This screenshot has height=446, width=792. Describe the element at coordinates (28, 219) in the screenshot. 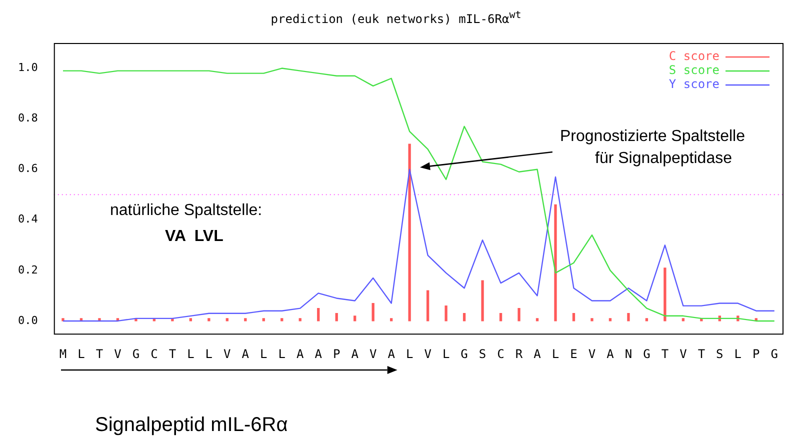

I see `y-tick-label: 0.4` at that location.